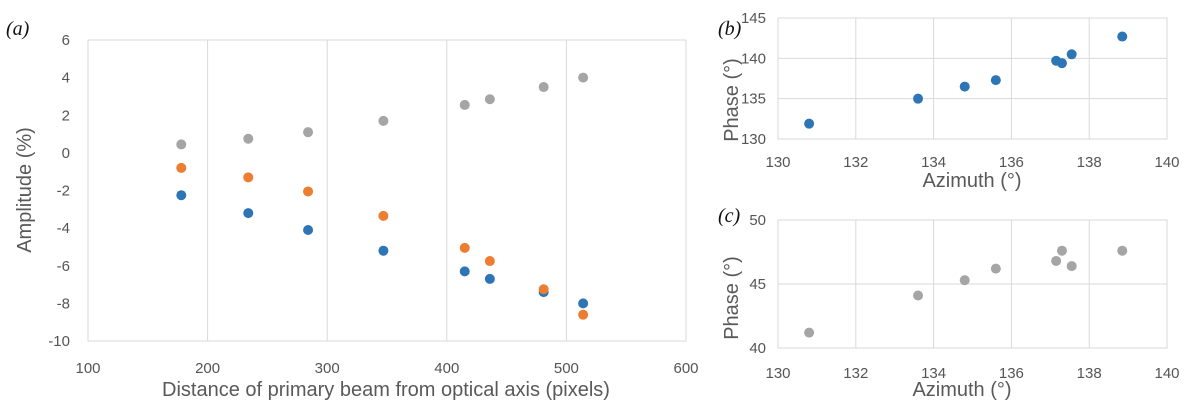 Image resolution: width=1193 pixels, height=401 pixels. What do you see at coordinates (446, 368) in the screenshot?
I see `panel-a-x-tick-label: 400` at bounding box center [446, 368].